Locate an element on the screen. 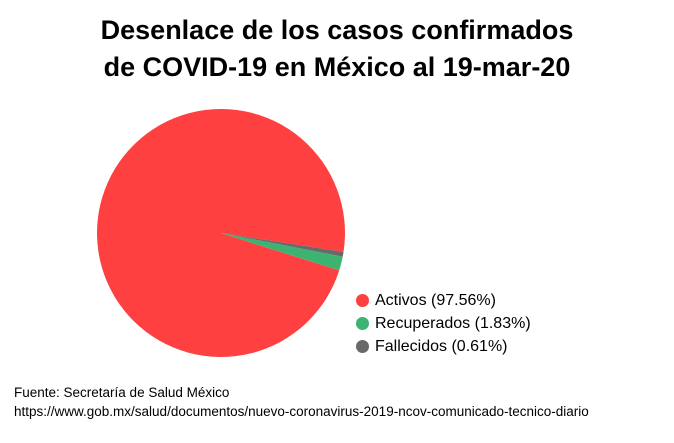  legend-item-1: Recuperados (1.83%) is located at coordinates (443, 323).